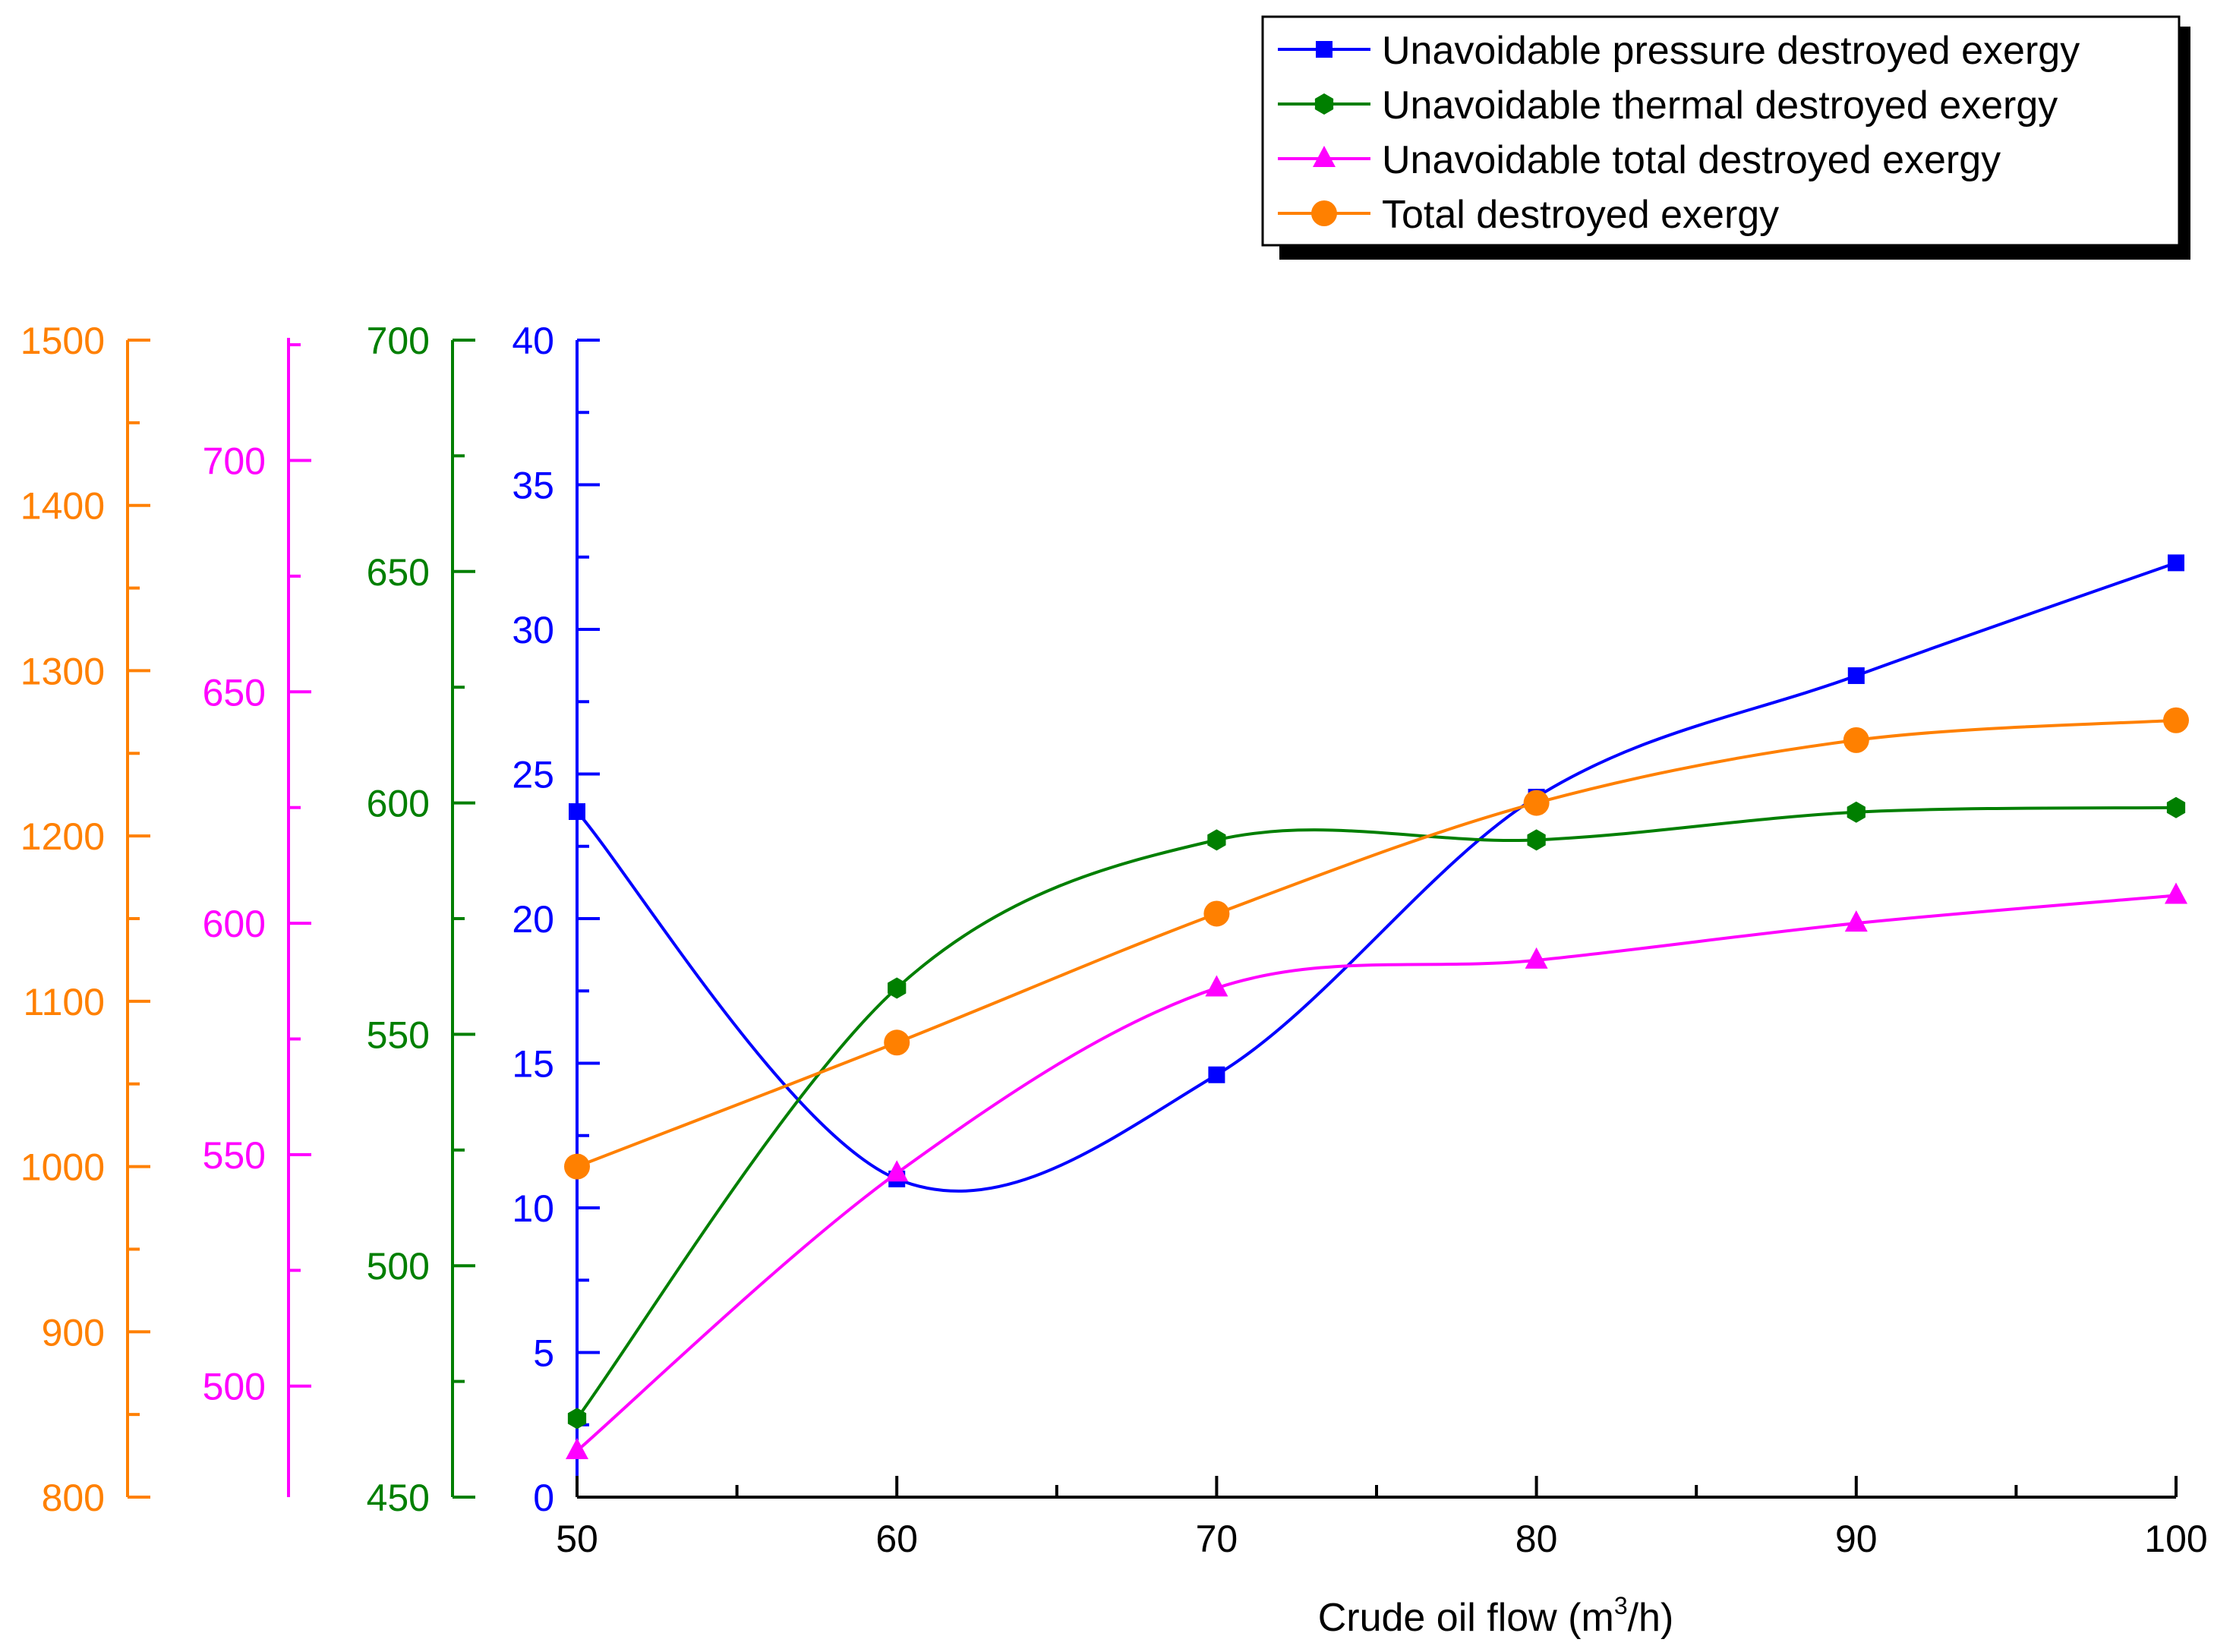 This screenshot has height=1652, width=2214. Describe the element at coordinates (399, 1498) in the screenshot. I see `y-tick-label: 450` at that location.